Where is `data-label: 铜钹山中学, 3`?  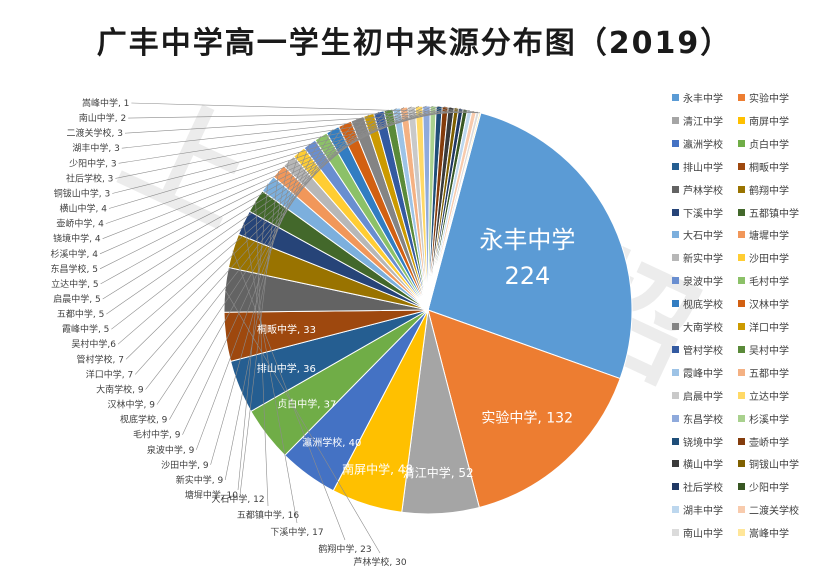 data-label: 铜钹山中学, 3 is located at coordinates (82, 194).